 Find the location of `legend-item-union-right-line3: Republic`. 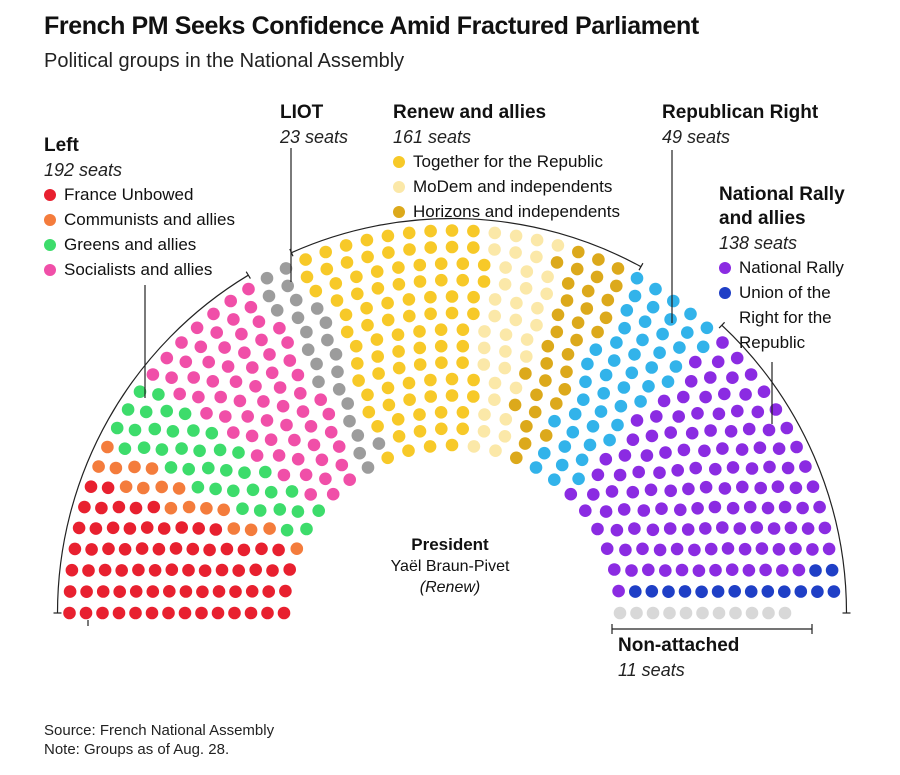

legend-item-union-right-line3: Republic is located at coordinates (772, 342).